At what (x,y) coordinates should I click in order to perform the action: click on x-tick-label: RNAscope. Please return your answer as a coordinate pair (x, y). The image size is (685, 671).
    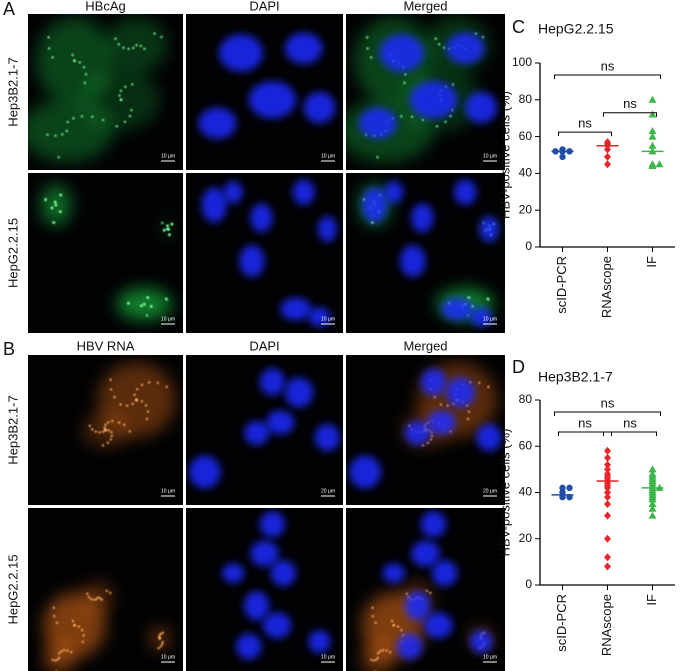
    Looking at the image, I should click on (606, 287).